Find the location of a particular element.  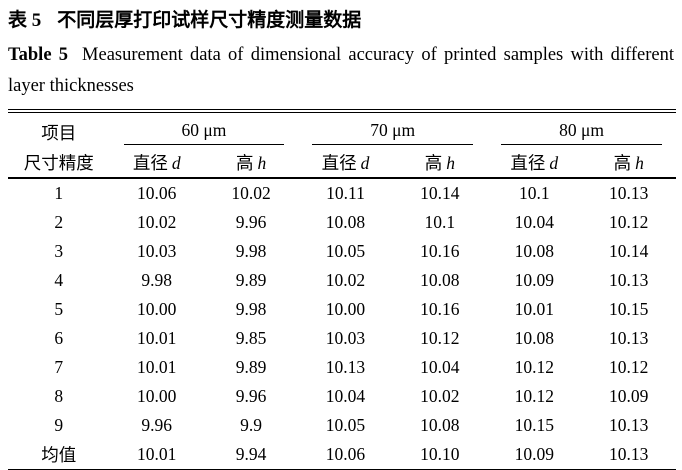

row-label: 6 is located at coordinates (59, 338).